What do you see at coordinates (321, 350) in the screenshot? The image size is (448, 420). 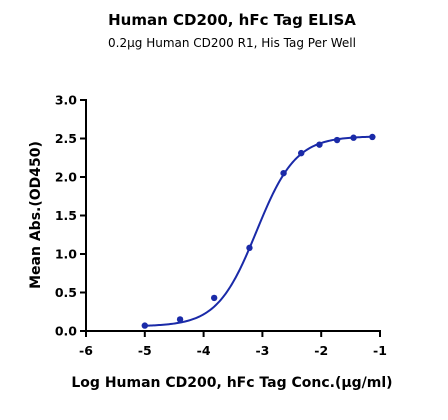 I see `x-tick-label: -2` at bounding box center [321, 350].